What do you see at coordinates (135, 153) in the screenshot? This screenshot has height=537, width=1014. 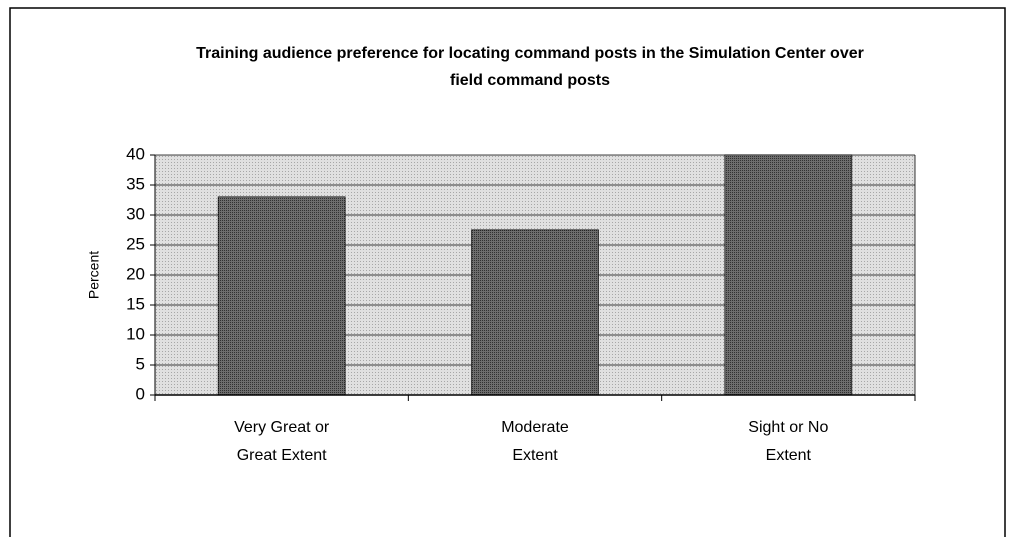 I see `y-tick-label: 40` at bounding box center [135, 153].